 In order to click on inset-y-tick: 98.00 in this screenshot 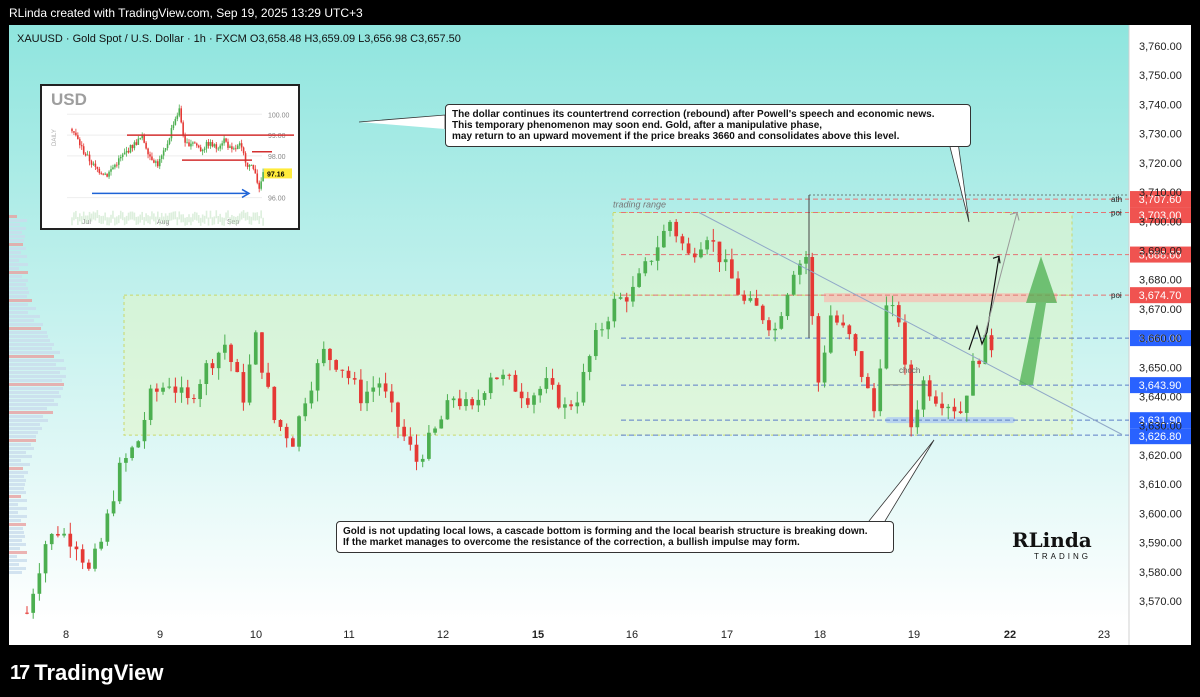, I will do `click(277, 157)`.